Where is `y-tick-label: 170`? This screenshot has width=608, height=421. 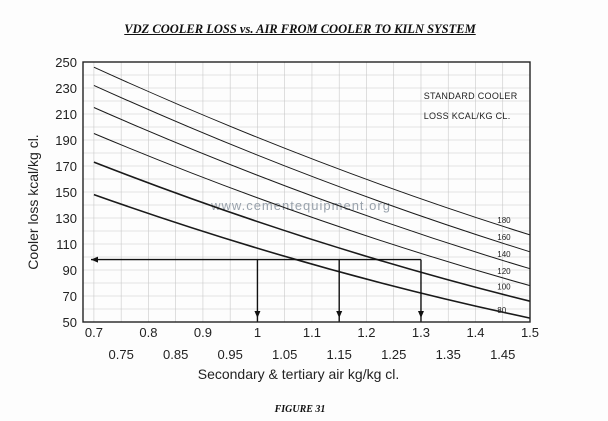 y-tick-label: 170 is located at coordinates (66, 166).